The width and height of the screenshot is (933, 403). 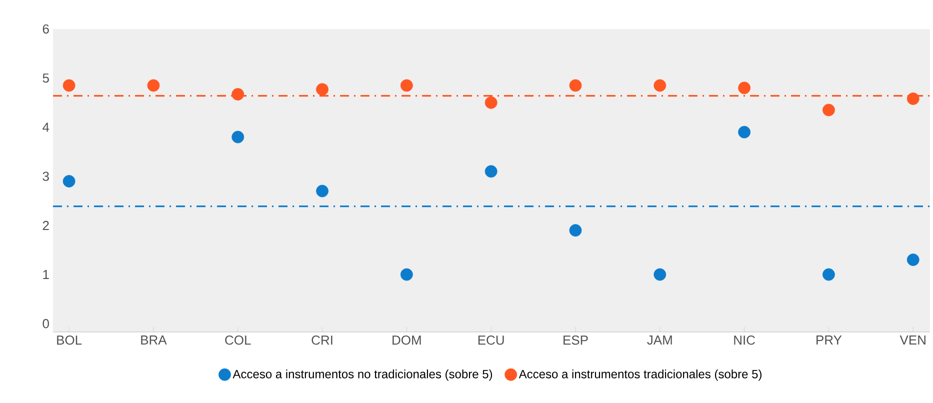 What do you see at coordinates (745, 340) in the screenshot?
I see `x-tick-label: NIC` at bounding box center [745, 340].